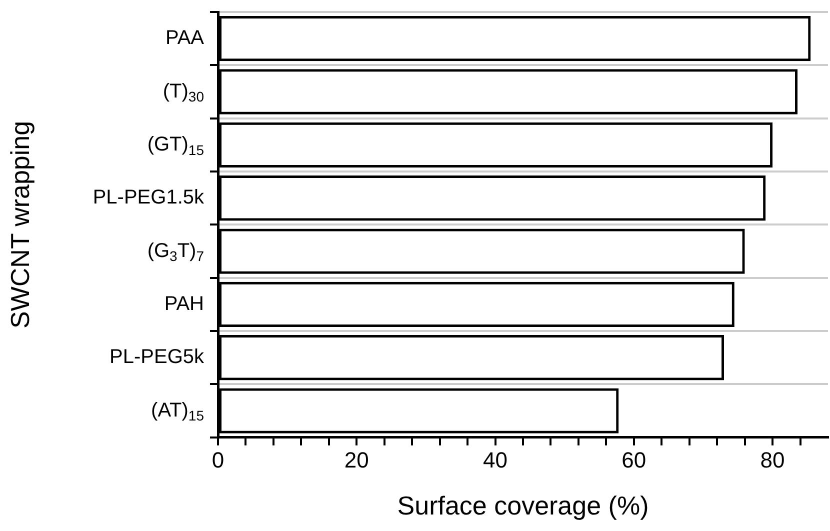 The width and height of the screenshot is (830, 531). I want to click on x-tick-label: 60, so click(634, 460).